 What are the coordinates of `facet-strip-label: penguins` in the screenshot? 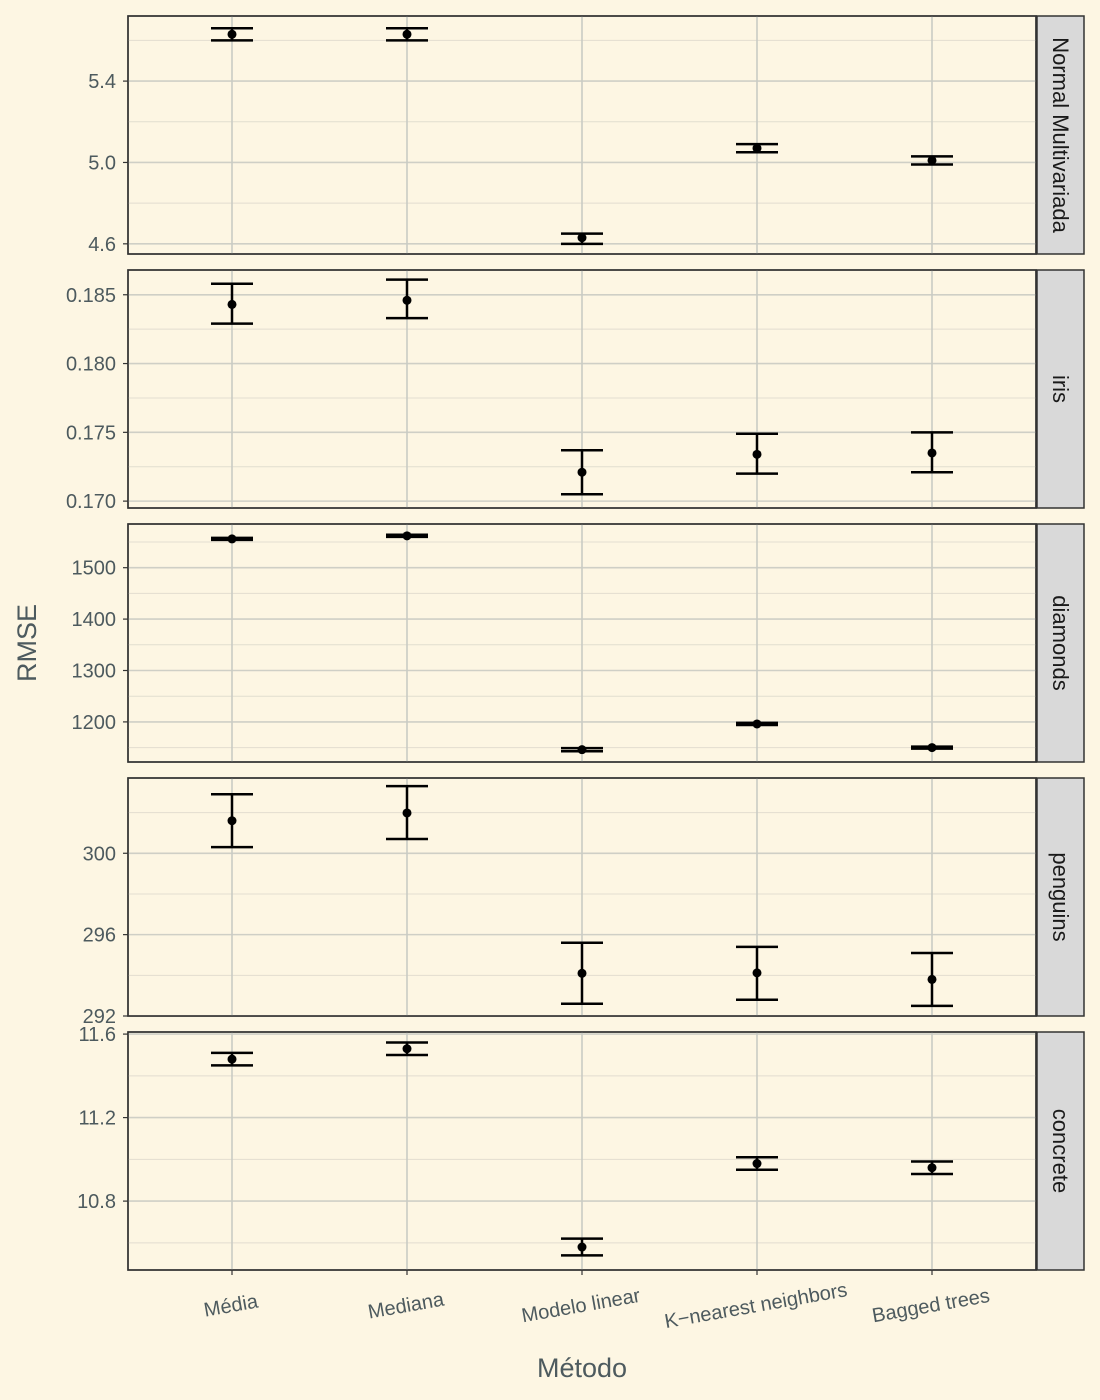 It's located at (1060, 896).